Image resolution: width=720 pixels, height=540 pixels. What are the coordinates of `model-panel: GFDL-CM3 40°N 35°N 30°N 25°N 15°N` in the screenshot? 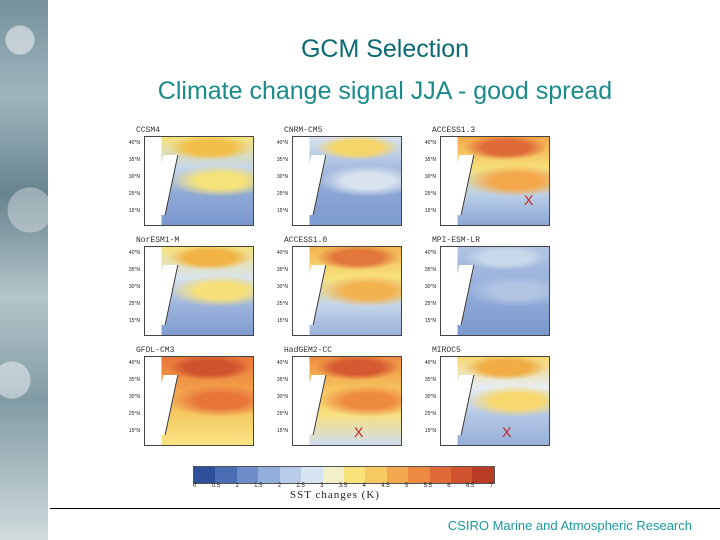 It's located at (187, 397).